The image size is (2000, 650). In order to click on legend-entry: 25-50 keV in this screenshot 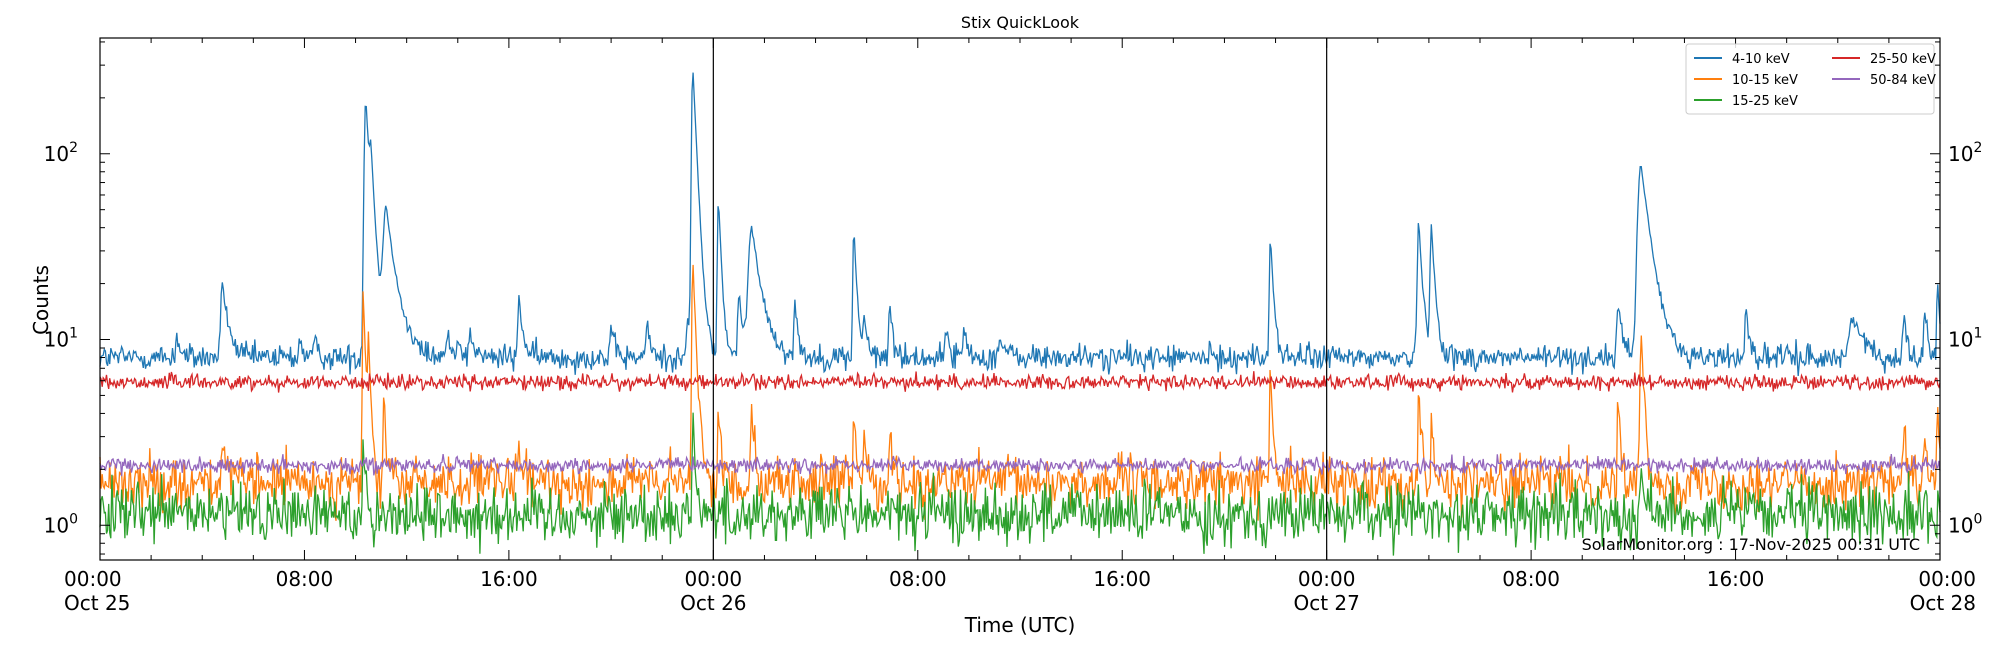, I will do `click(1884, 59)`.